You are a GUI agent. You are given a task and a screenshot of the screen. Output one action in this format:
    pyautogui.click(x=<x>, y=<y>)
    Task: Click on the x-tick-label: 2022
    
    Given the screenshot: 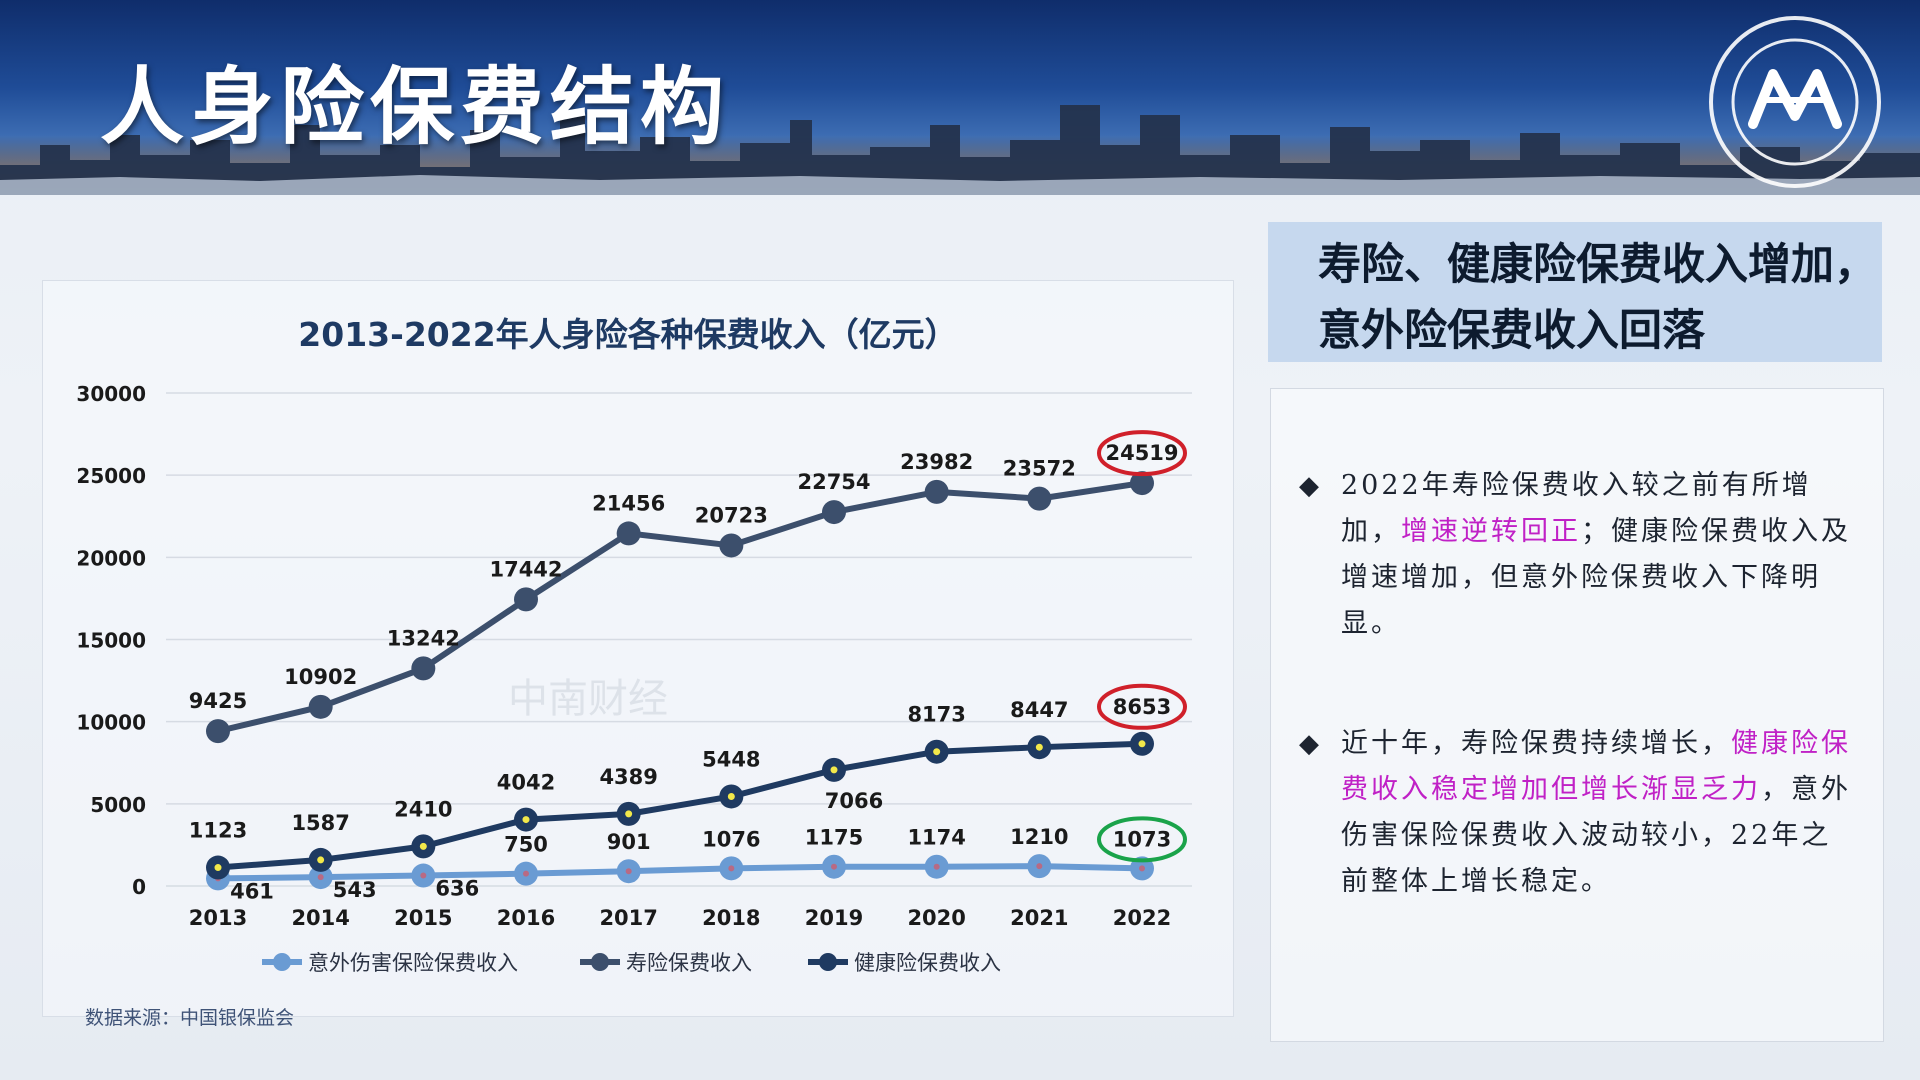 What is the action you would take?
    pyautogui.click(x=1142, y=918)
    